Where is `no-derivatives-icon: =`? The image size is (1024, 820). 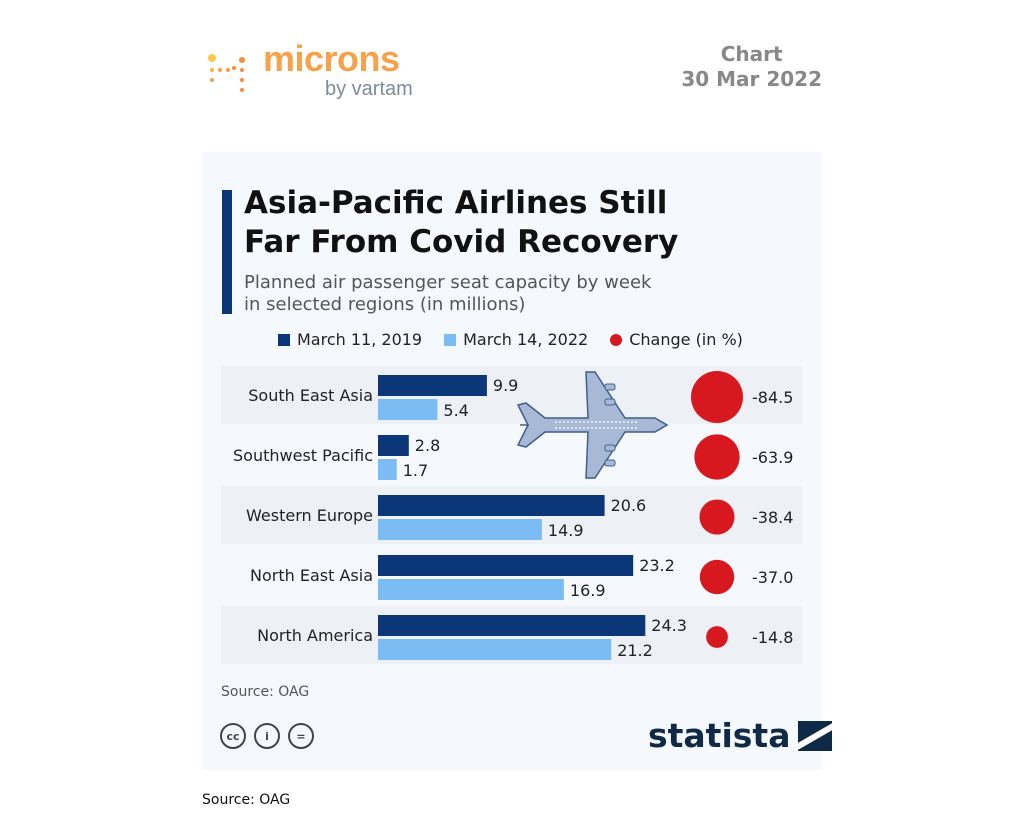 no-derivatives-icon: = is located at coordinates (301, 736).